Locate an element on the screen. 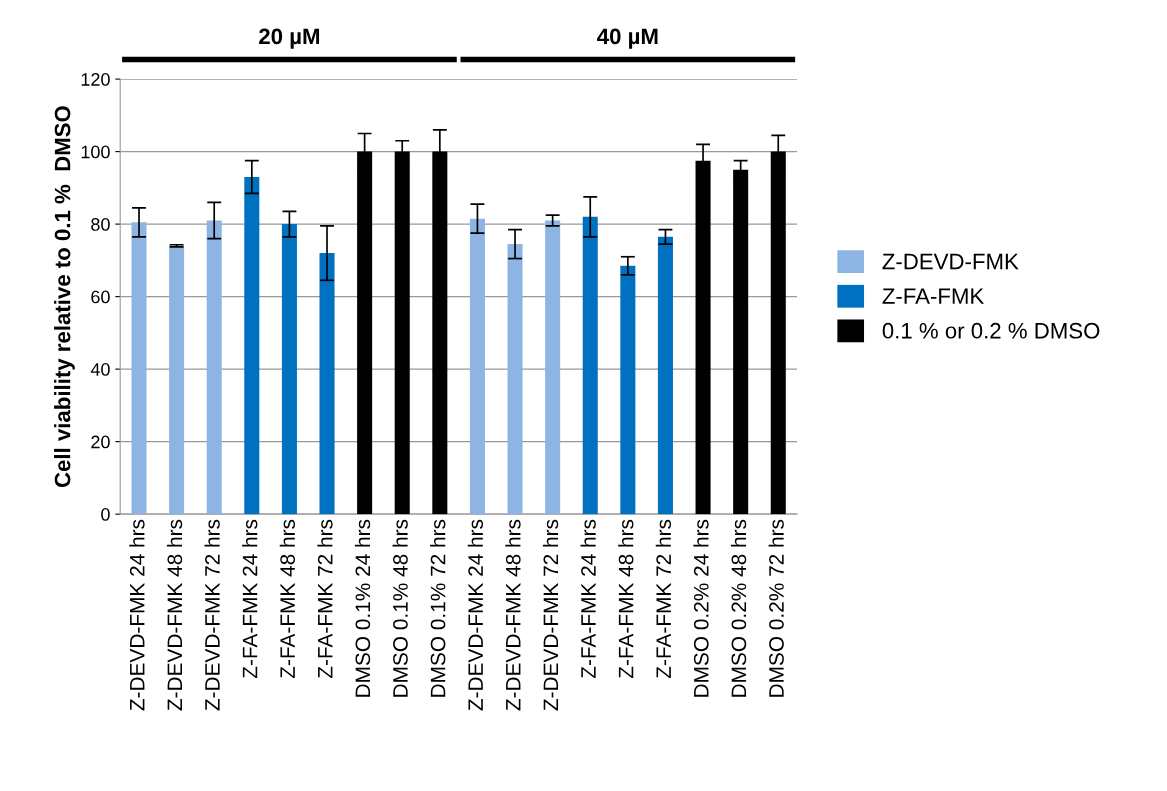  x-tick-label: DMSO 0.1% 72 hrs is located at coordinates (438, 608).